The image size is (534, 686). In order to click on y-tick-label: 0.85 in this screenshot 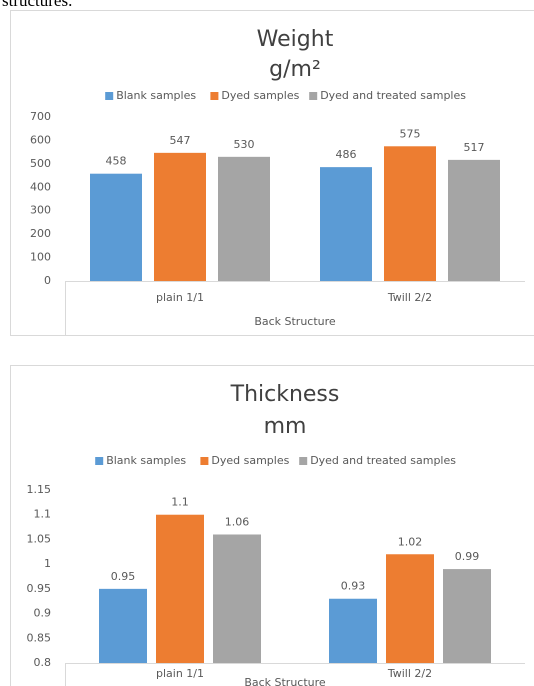, I will do `click(39, 637)`.